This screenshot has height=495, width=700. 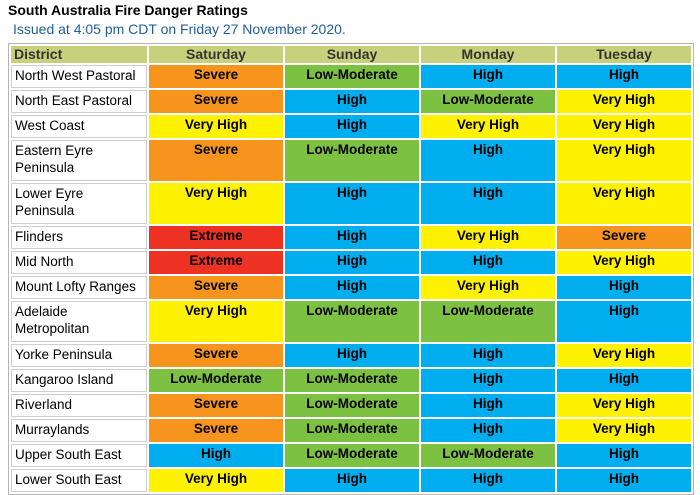 I want to click on page-title: South Australia Fire Danger Ratings, so click(x=128, y=10).